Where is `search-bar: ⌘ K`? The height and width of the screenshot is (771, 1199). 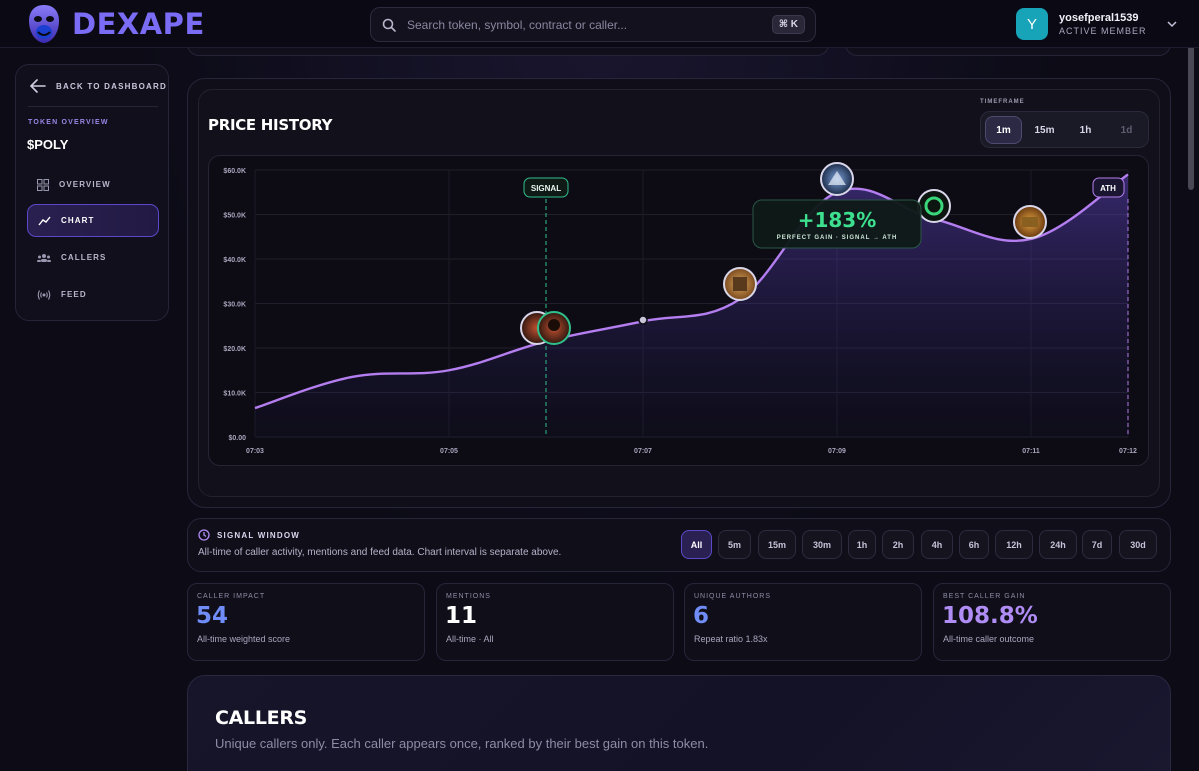 search-bar: ⌘ K is located at coordinates (593, 24).